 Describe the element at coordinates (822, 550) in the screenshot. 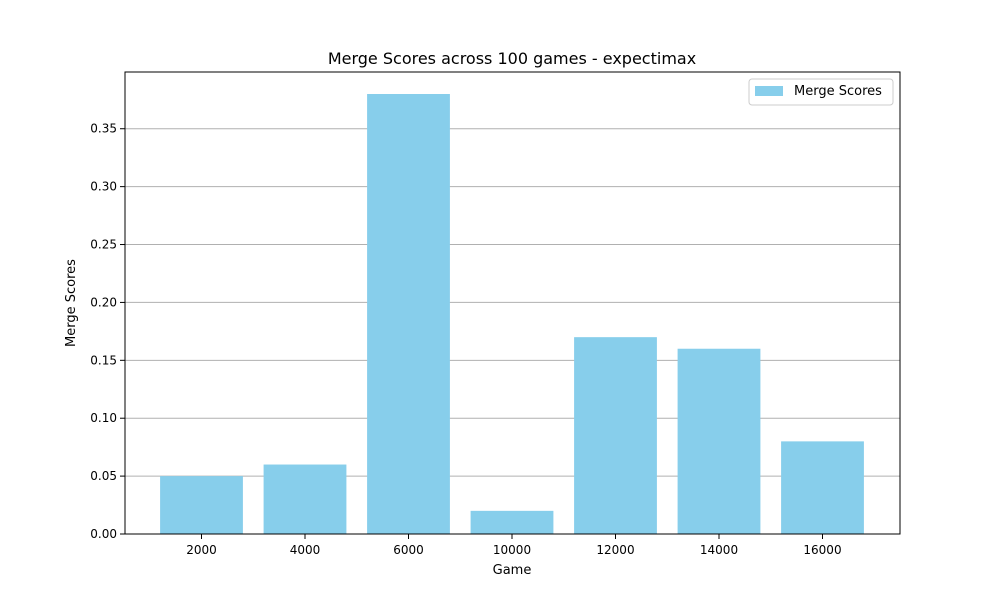

I see `x-tick-label: 16000` at that location.